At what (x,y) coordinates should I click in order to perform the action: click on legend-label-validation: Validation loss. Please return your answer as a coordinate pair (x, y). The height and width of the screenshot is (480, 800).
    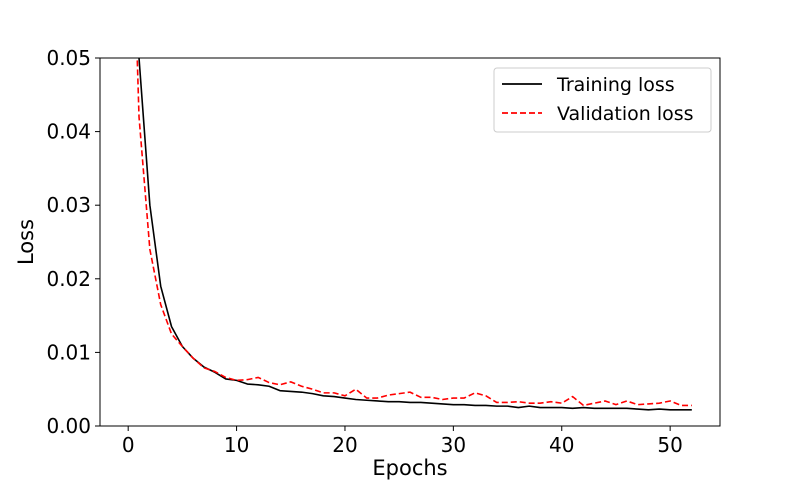
    Looking at the image, I should click on (625, 114).